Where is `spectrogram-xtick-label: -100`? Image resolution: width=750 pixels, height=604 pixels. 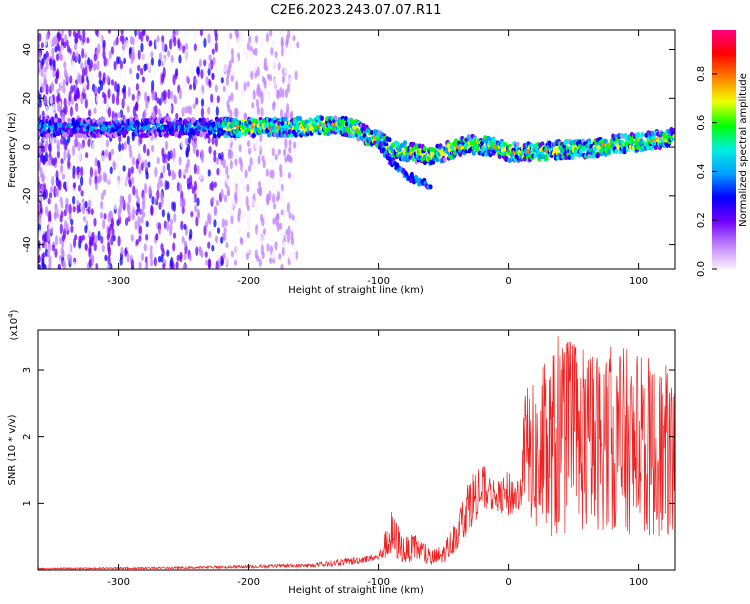
spectrogram-xtick-label: -100 is located at coordinates (378, 281).